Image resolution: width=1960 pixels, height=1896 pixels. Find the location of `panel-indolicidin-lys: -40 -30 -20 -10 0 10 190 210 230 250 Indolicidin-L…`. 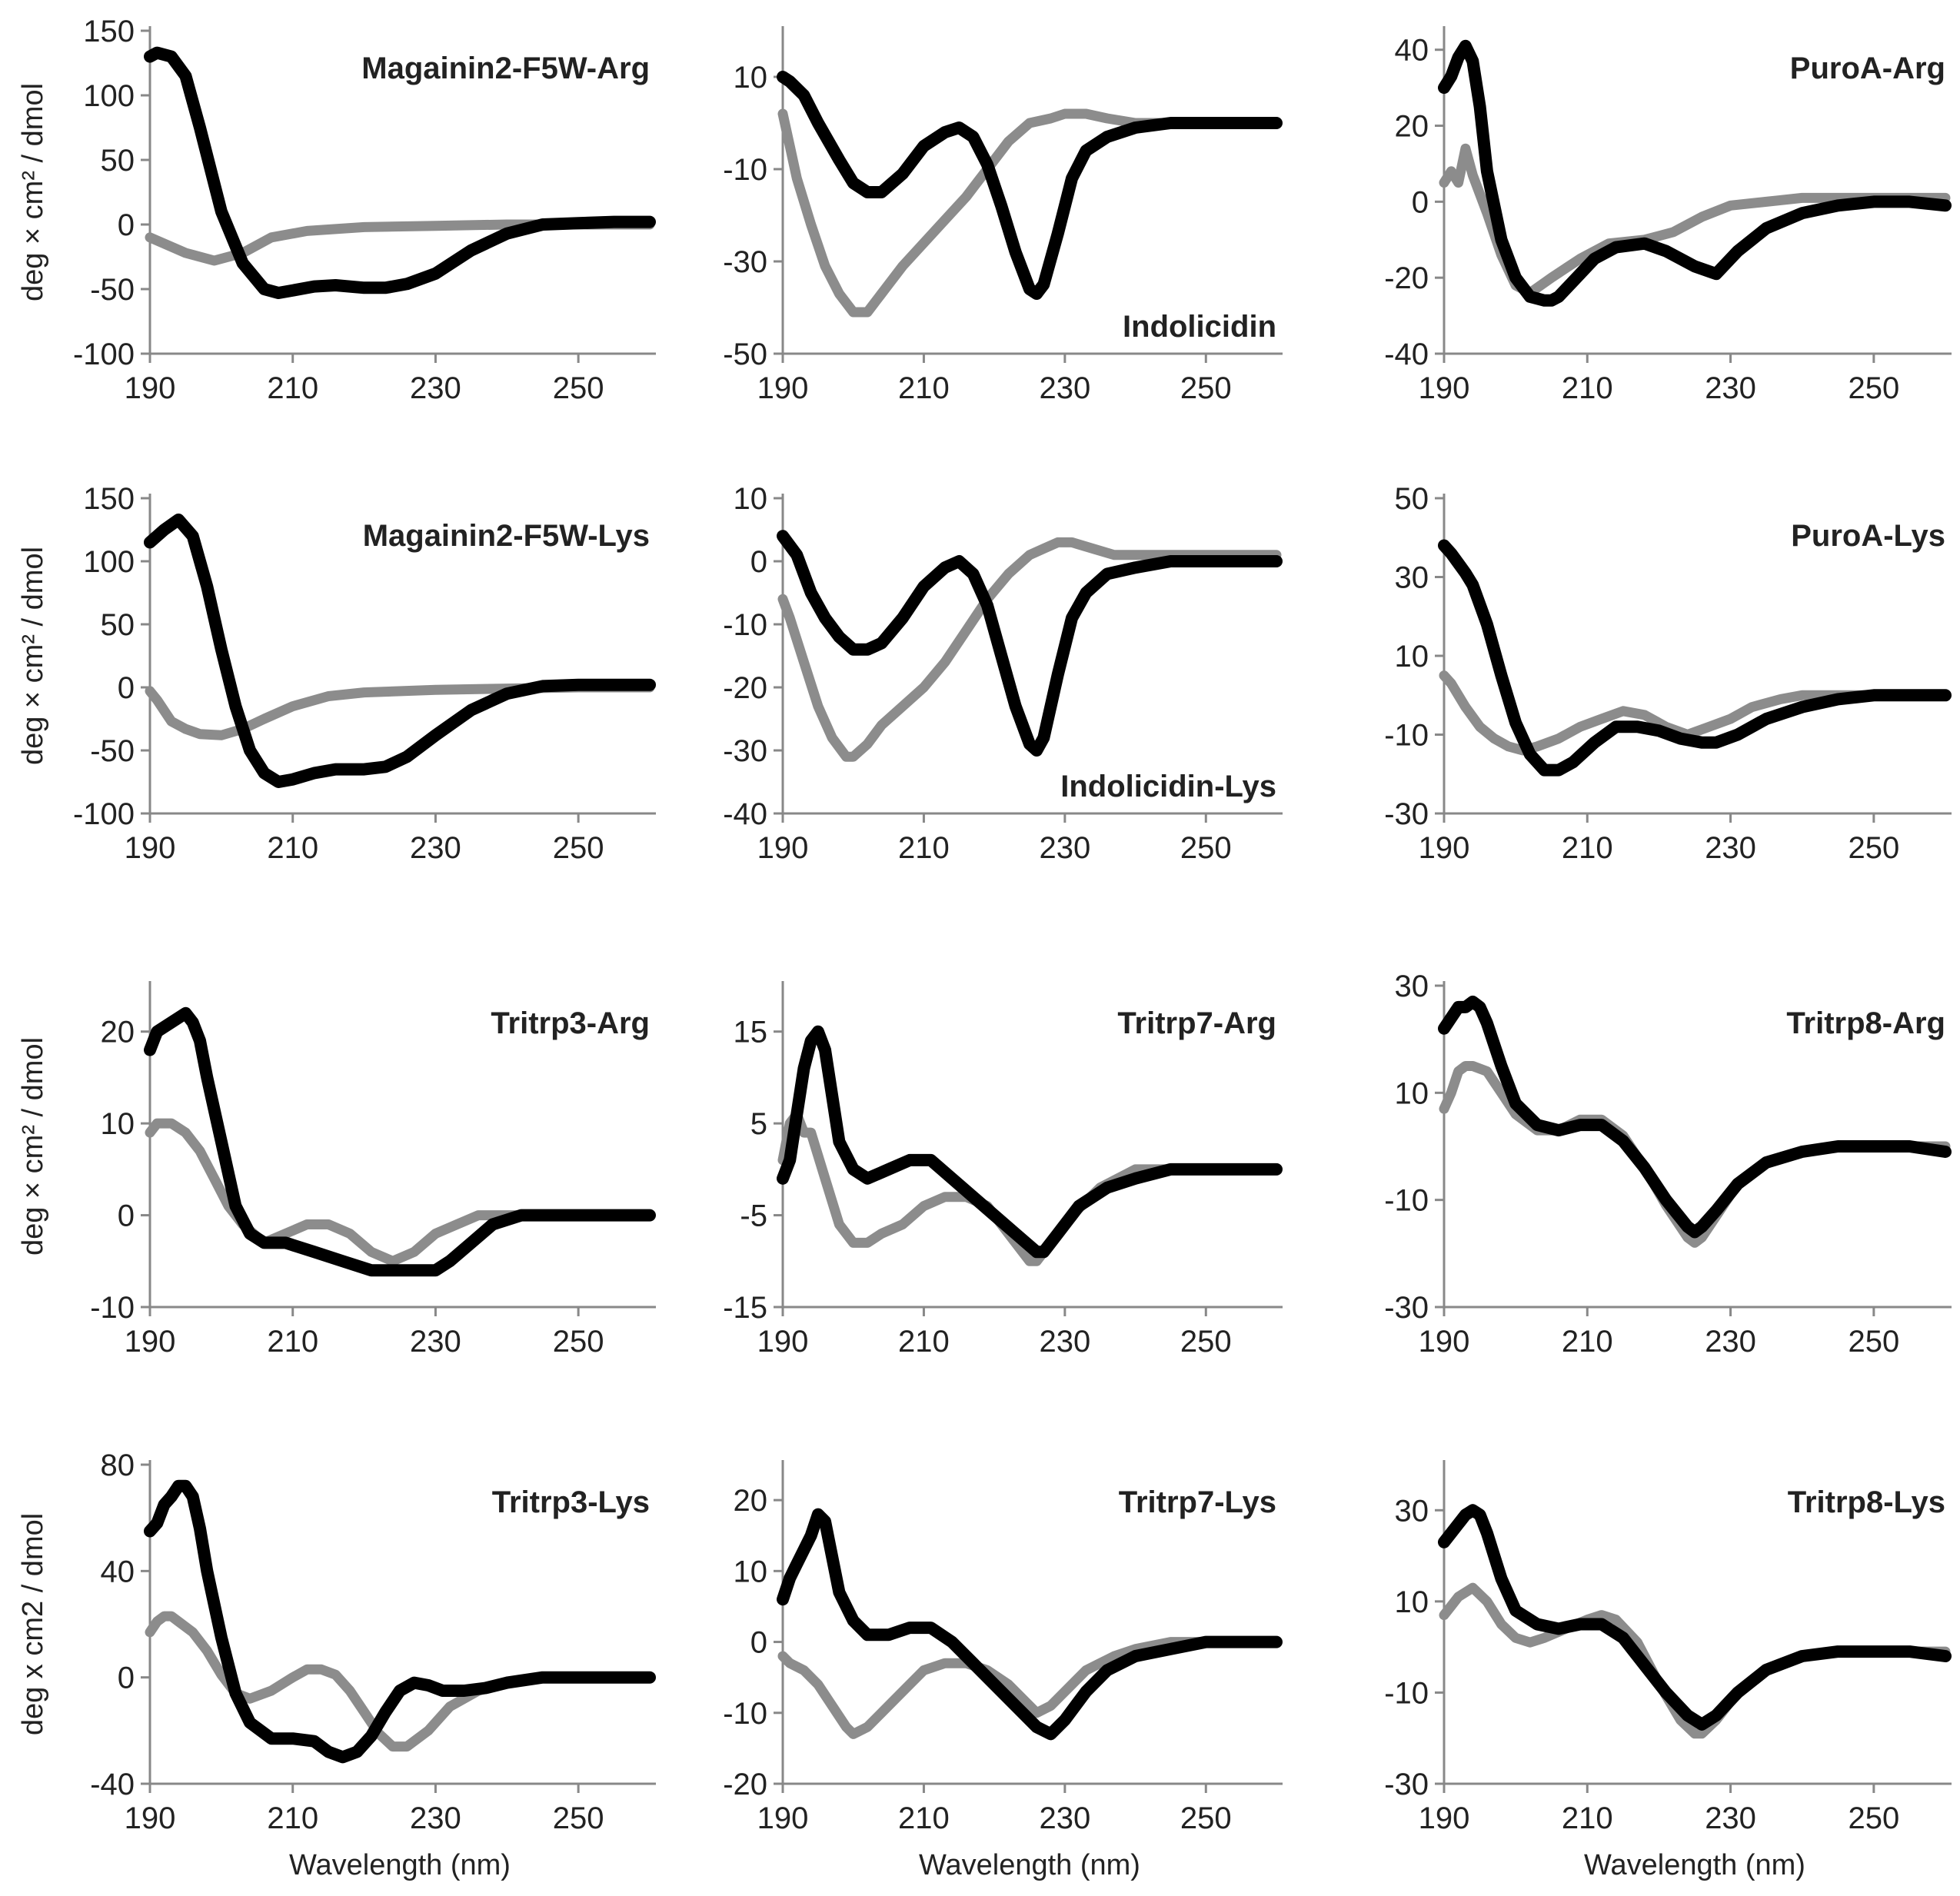

panel-indolicidin-lys: -40 -30 -20 -10 0 10 190 210 230 250 Indolicidin-L… is located at coordinates (1003, 673).